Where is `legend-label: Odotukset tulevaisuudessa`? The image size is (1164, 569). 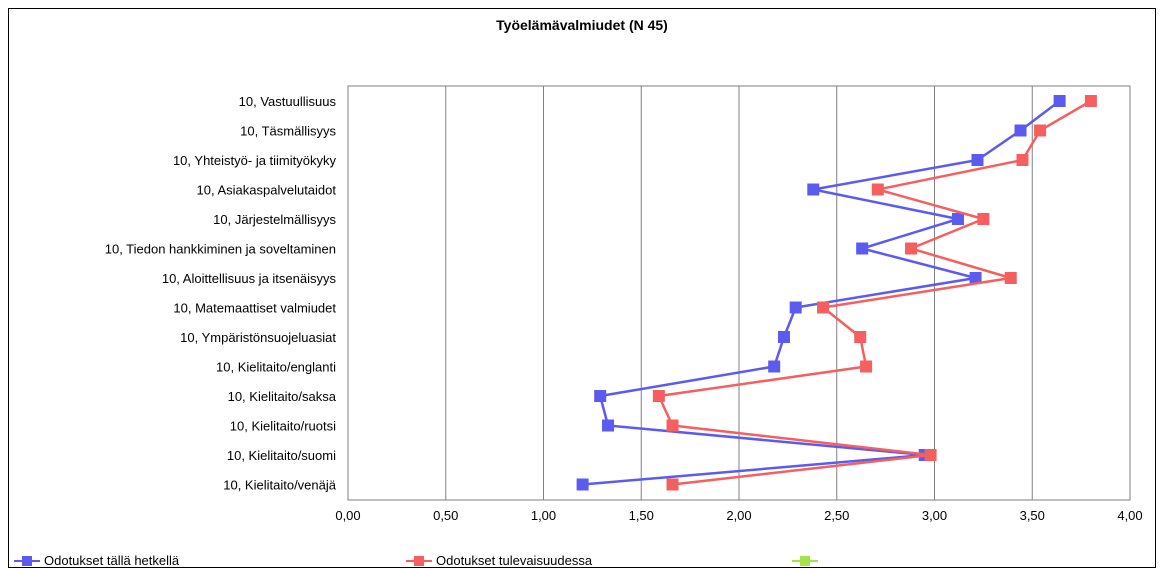 legend-label: Odotukset tulevaisuudessa is located at coordinates (514, 560).